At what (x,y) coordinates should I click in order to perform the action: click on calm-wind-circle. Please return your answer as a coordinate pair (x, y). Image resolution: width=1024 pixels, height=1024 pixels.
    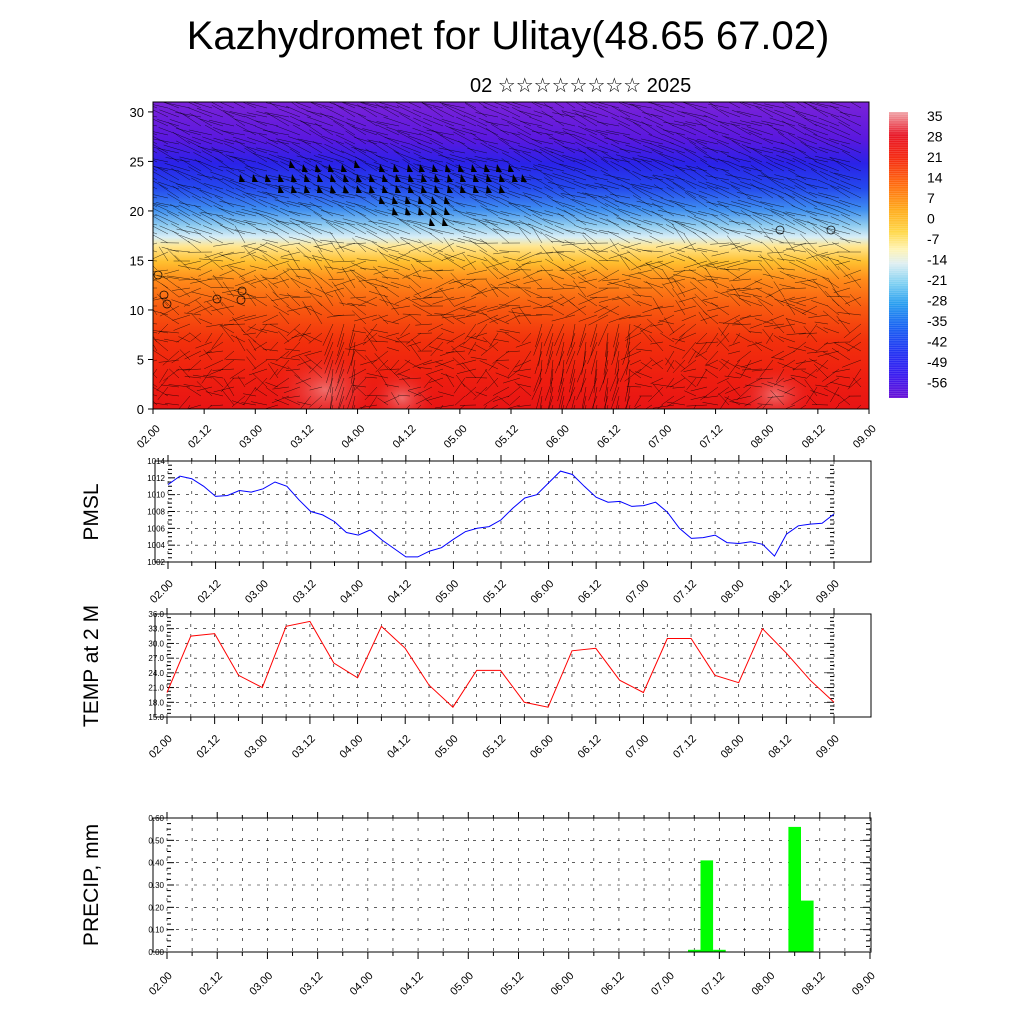
    Looking at the image, I should click on (158, 275).